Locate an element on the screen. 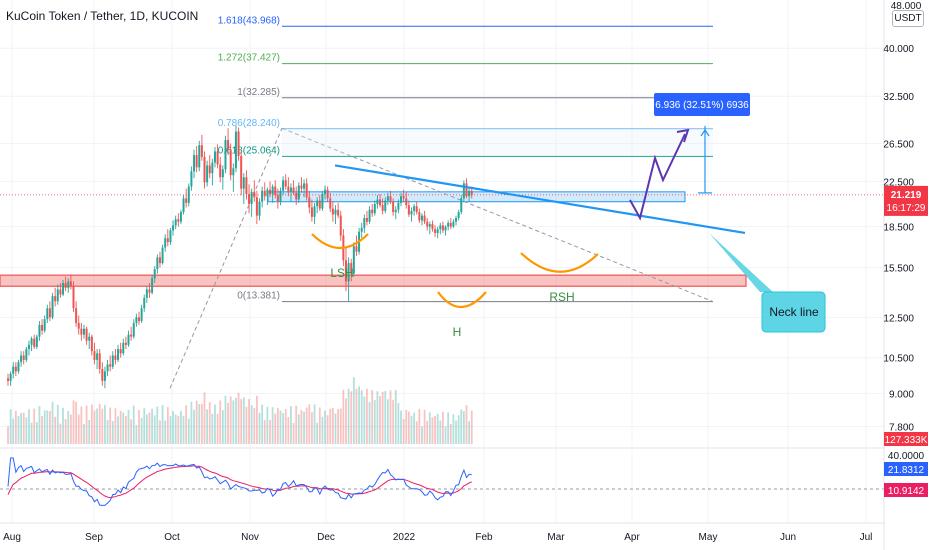  price-axis-tick: 22.500 is located at coordinates (898, 182).